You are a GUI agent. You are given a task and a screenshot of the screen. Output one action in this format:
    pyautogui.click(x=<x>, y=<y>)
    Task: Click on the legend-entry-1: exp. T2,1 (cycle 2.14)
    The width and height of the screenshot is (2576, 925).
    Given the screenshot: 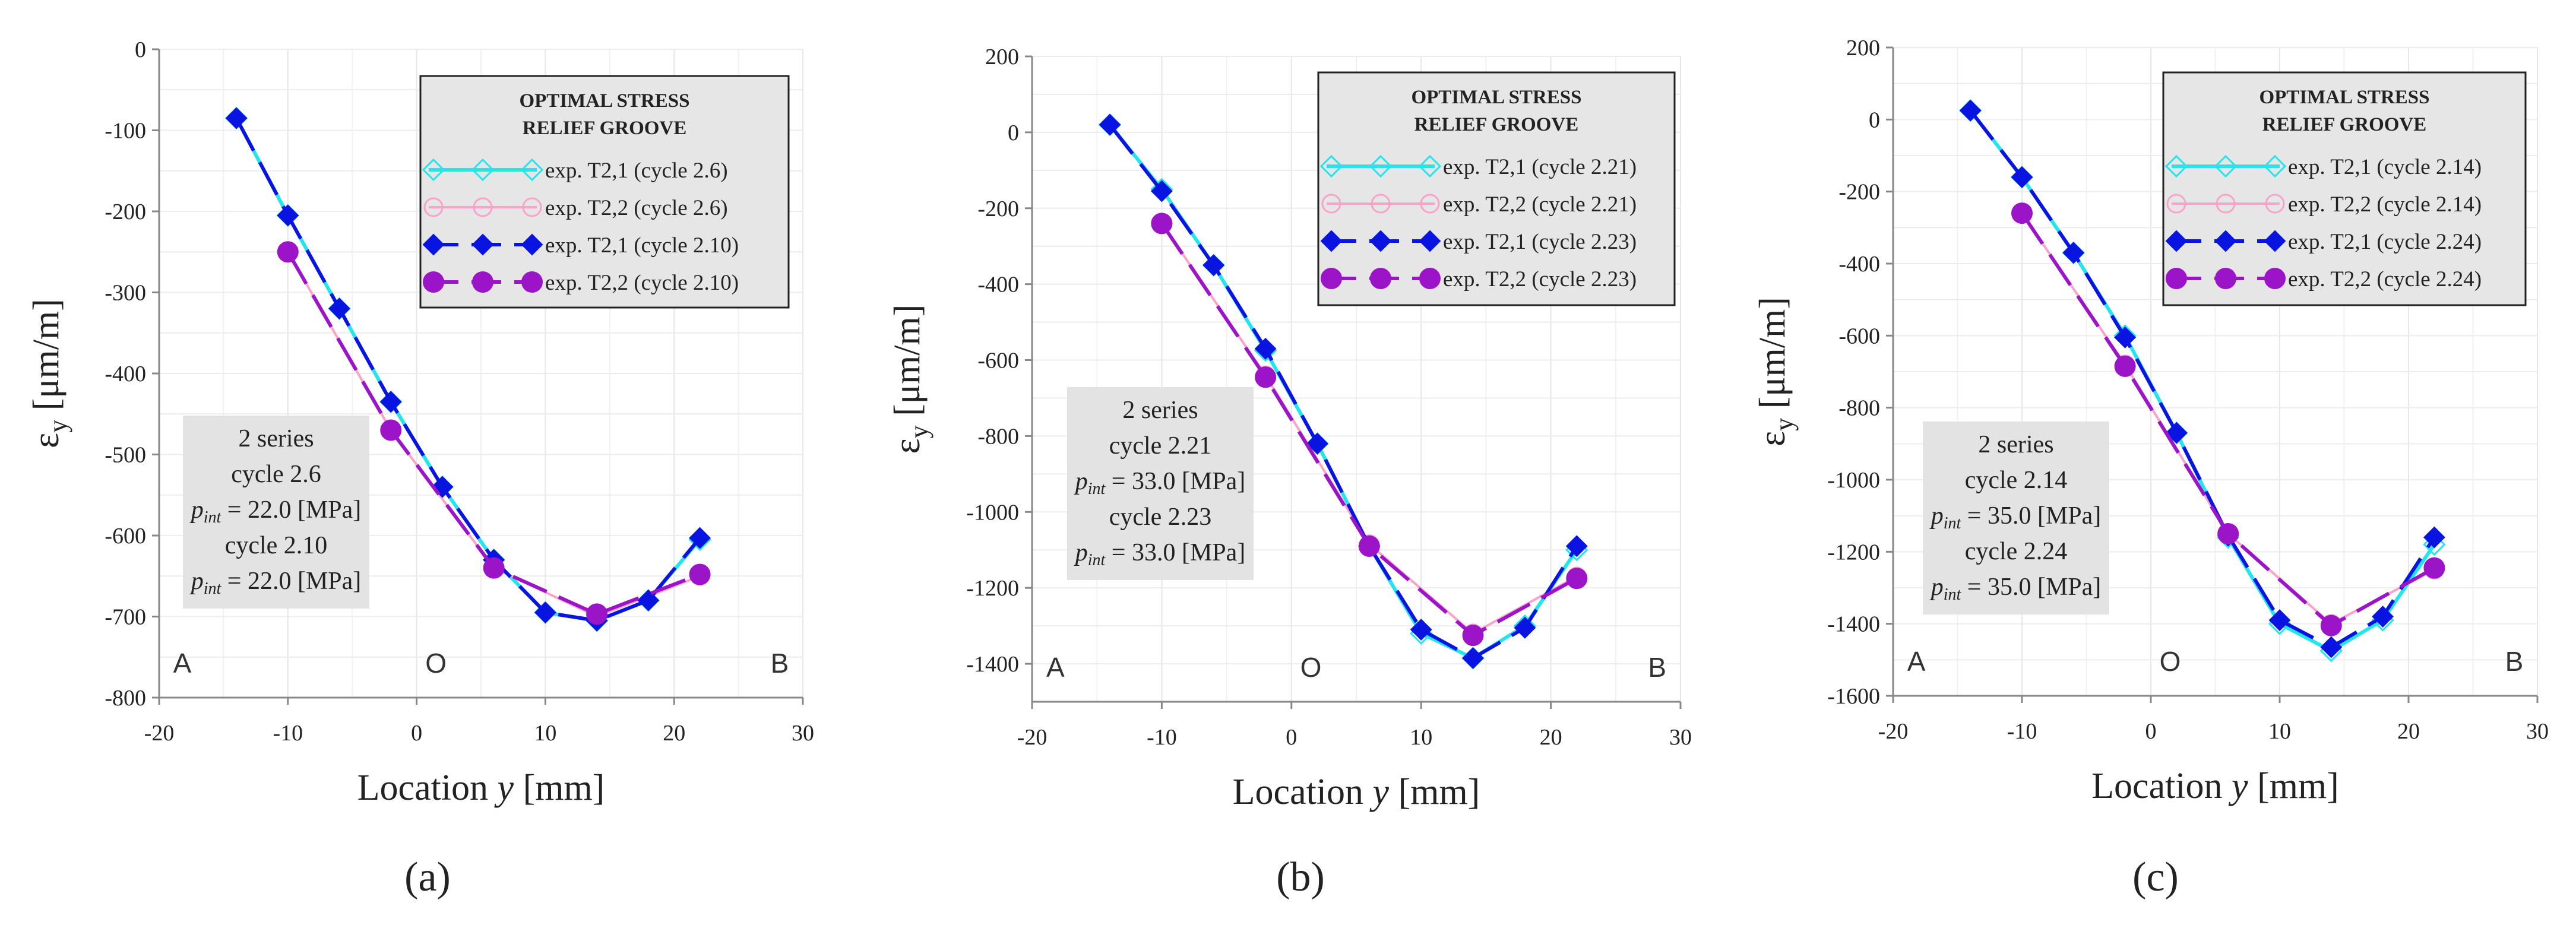 What is the action you would take?
    pyautogui.click(x=2323, y=166)
    